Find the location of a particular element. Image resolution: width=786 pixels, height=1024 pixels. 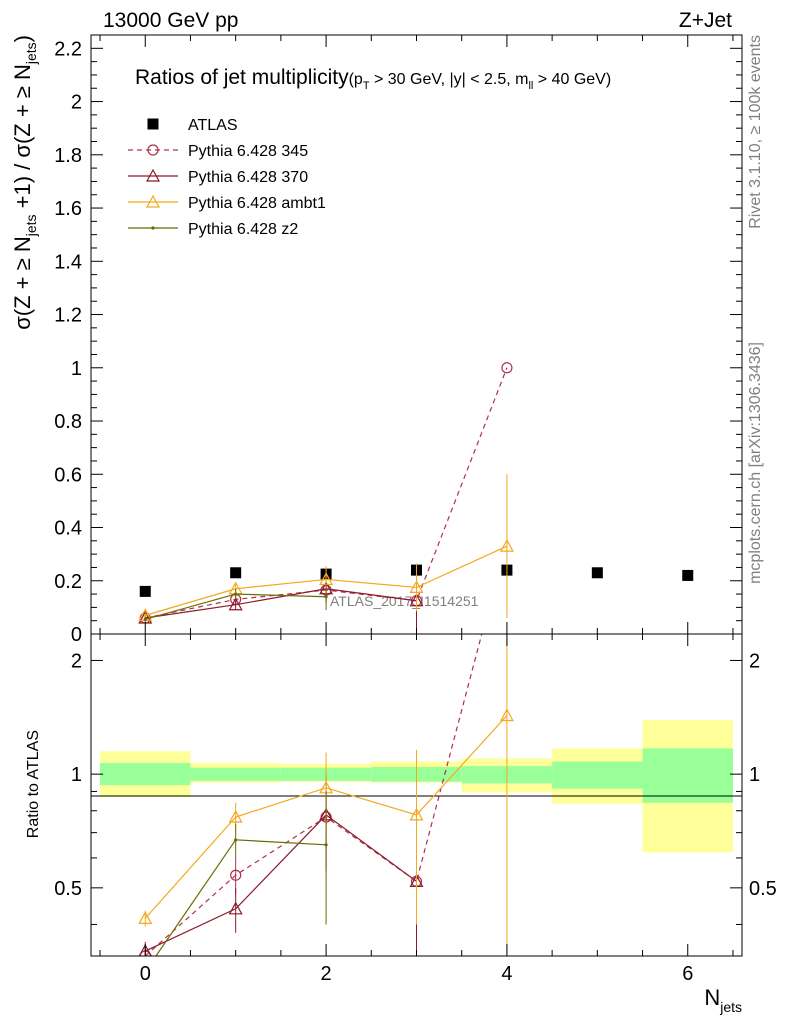

legend-label-2: Pythia 6.428 370 is located at coordinates (248, 177).